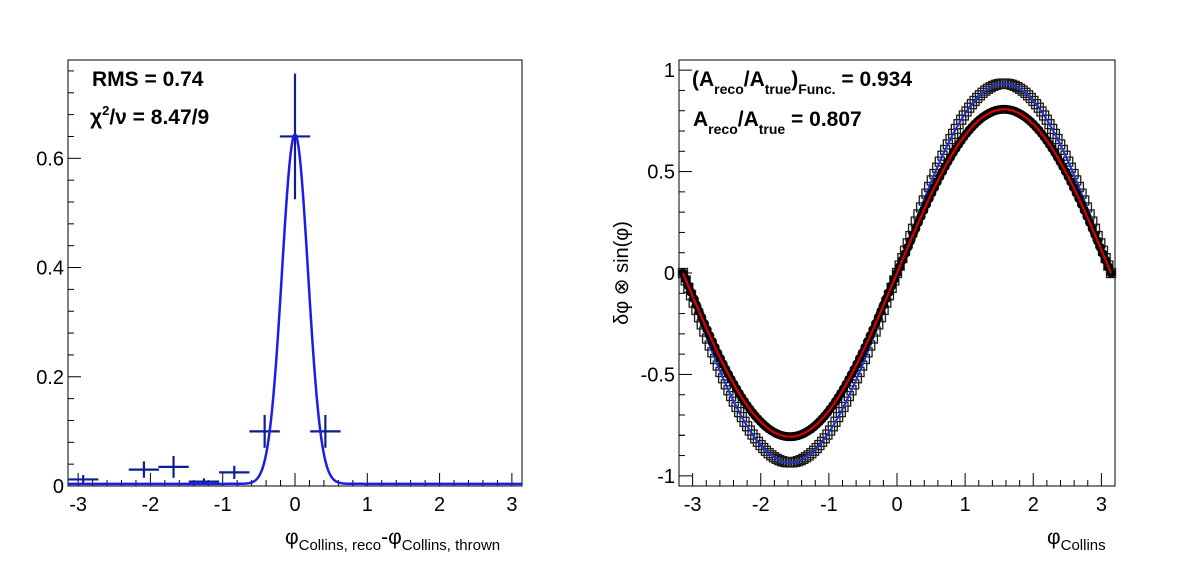  Describe the element at coordinates (96, 117) in the screenshot. I see `left-chi2-symbol: χ` at that location.